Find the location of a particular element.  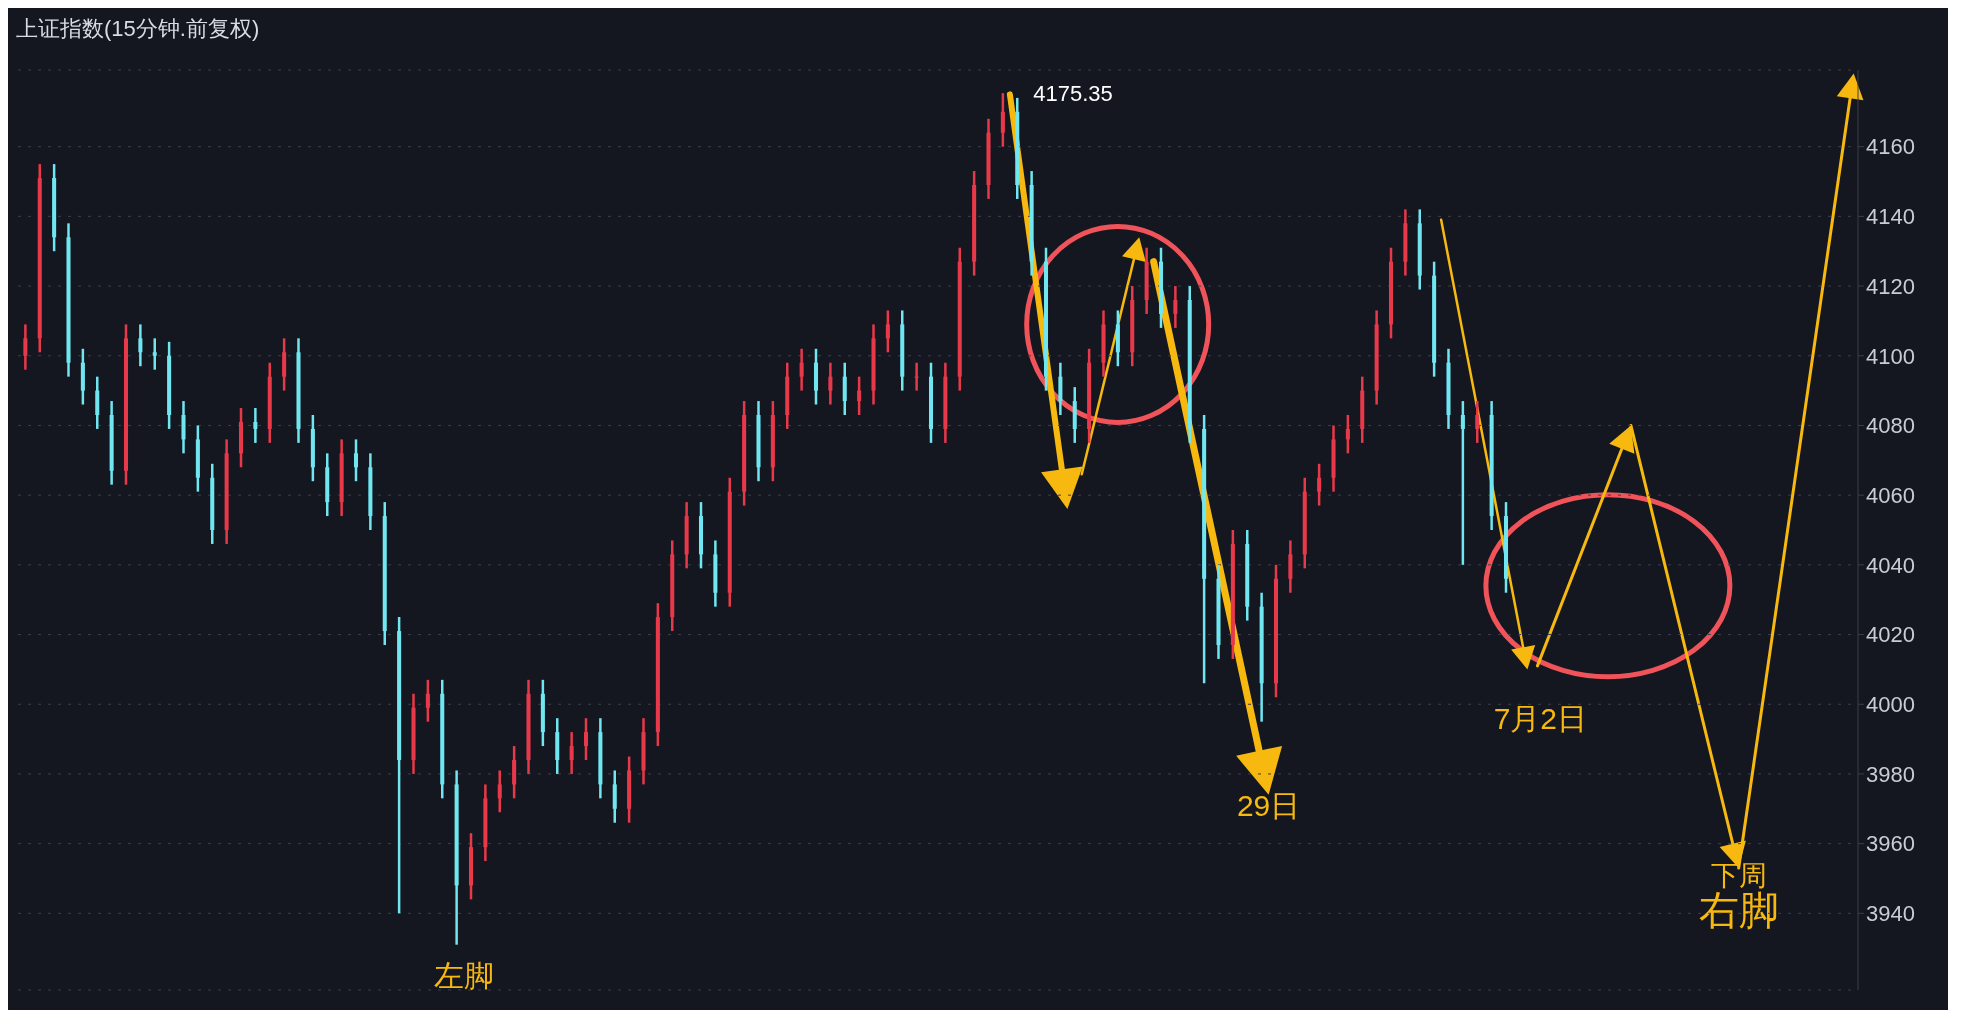

annotation: 下周 is located at coordinates (1738, 875).